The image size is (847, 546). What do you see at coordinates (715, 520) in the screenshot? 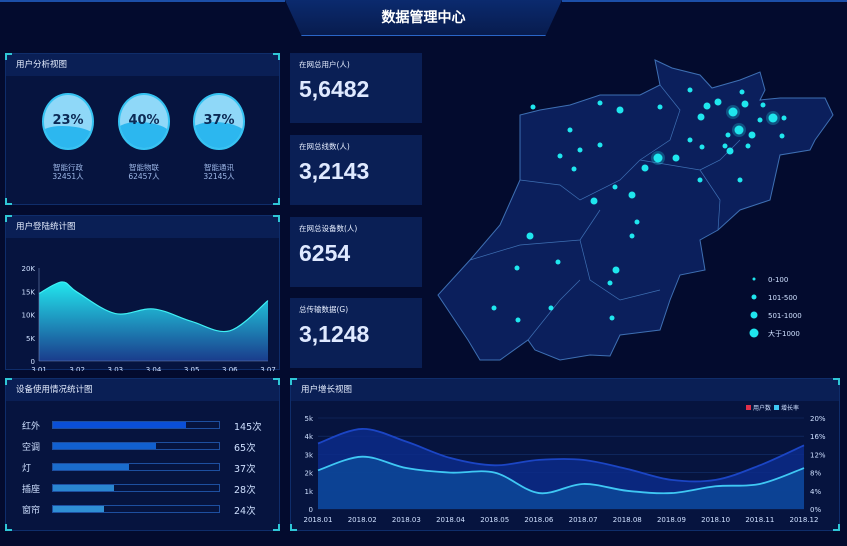
I see `x-tick-label: 2018.10` at bounding box center [715, 520].